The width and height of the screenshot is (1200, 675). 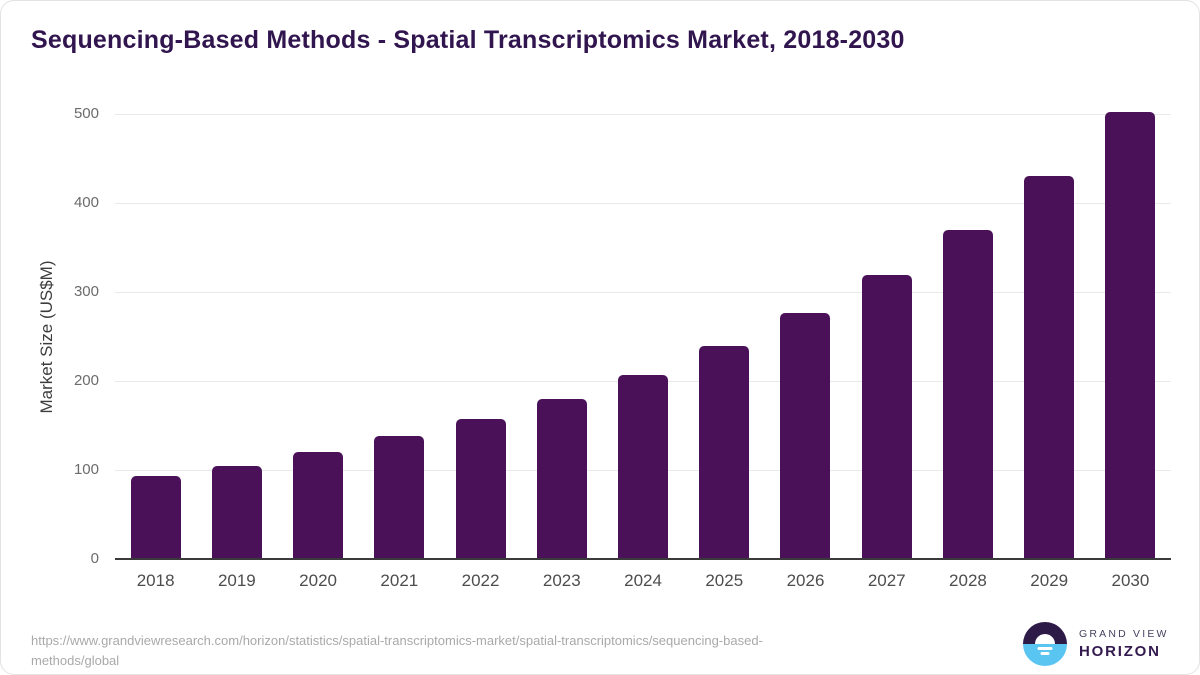 What do you see at coordinates (643, 559) in the screenshot?
I see `x-axis-line` at bounding box center [643, 559].